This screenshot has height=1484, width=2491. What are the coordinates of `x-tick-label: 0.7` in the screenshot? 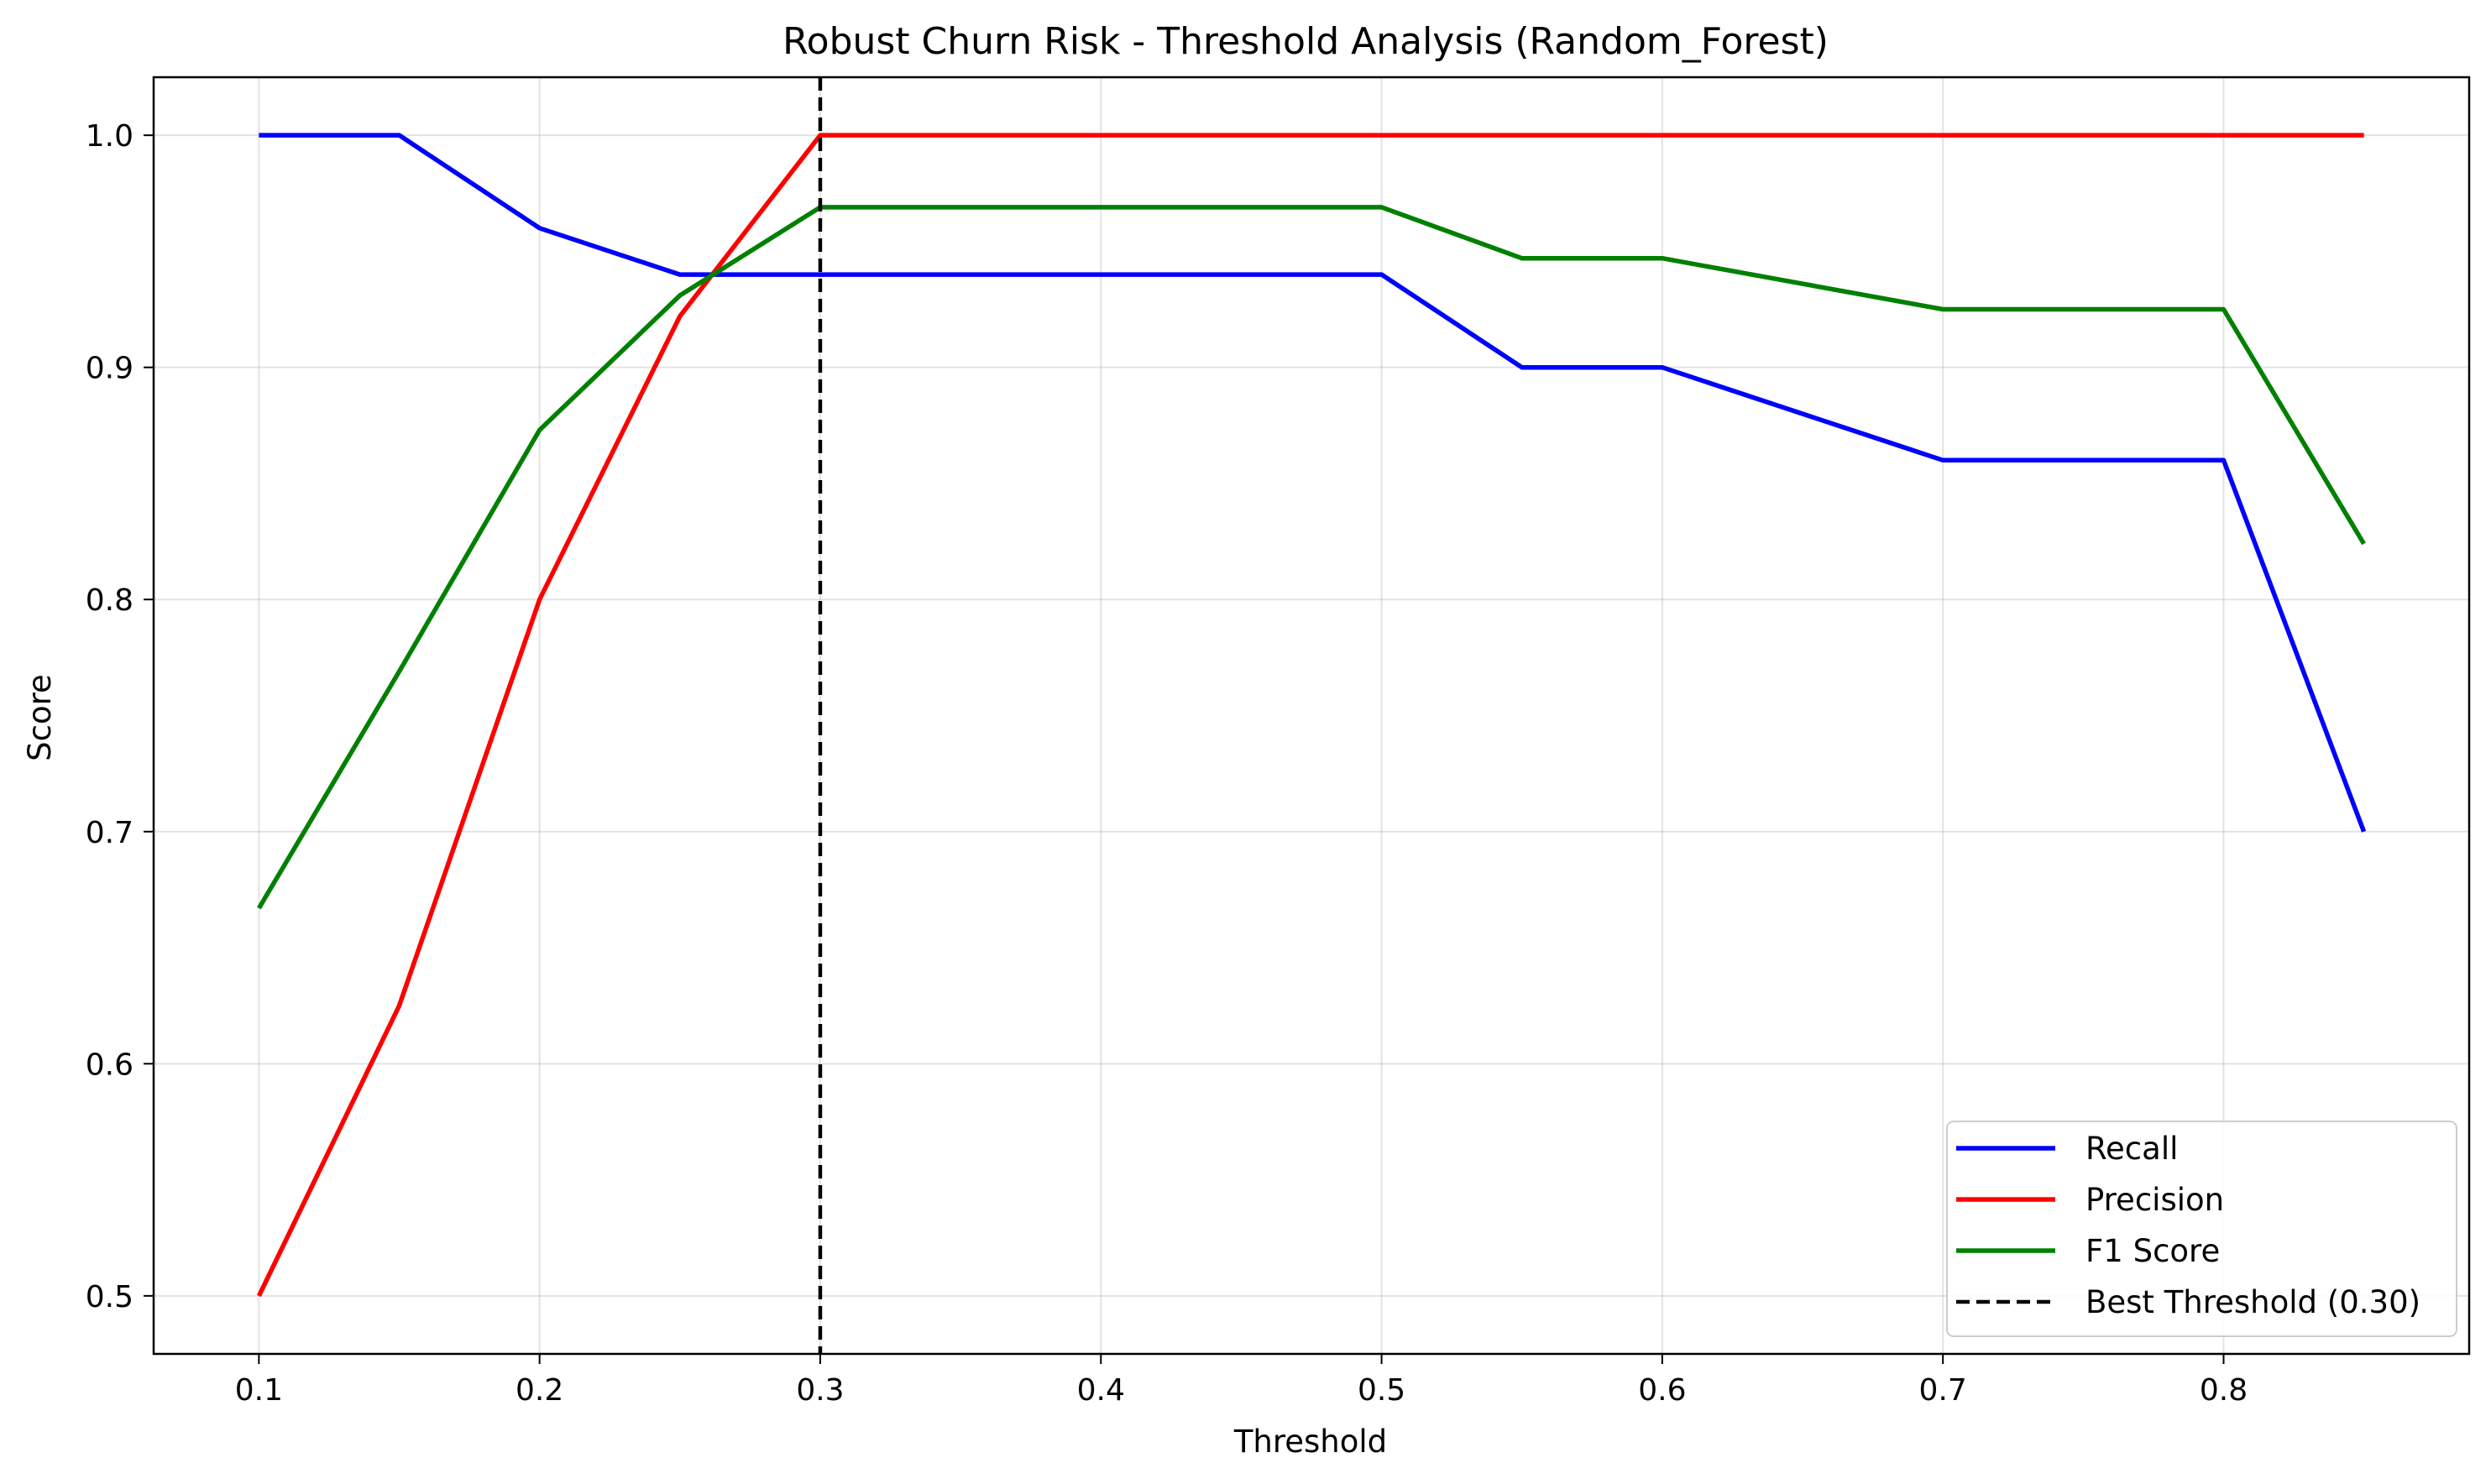 It's located at (1943, 1390).